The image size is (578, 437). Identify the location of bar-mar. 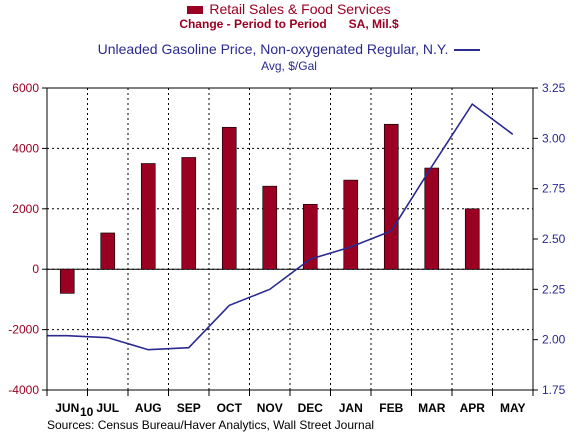
(432, 218).